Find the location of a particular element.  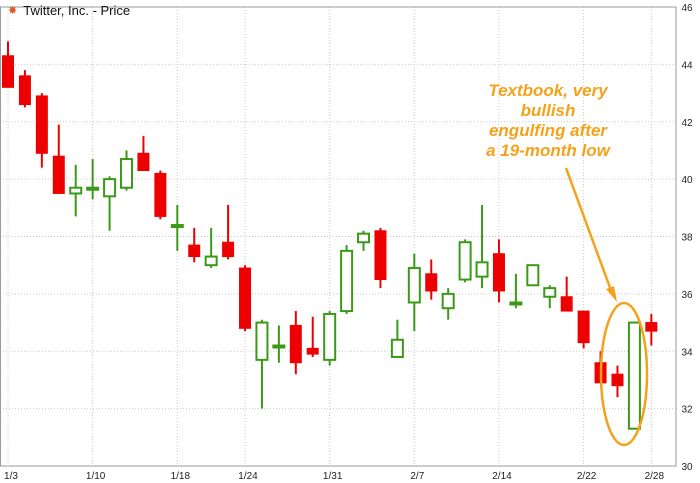

y-tick-label: 34 is located at coordinates (687, 352).